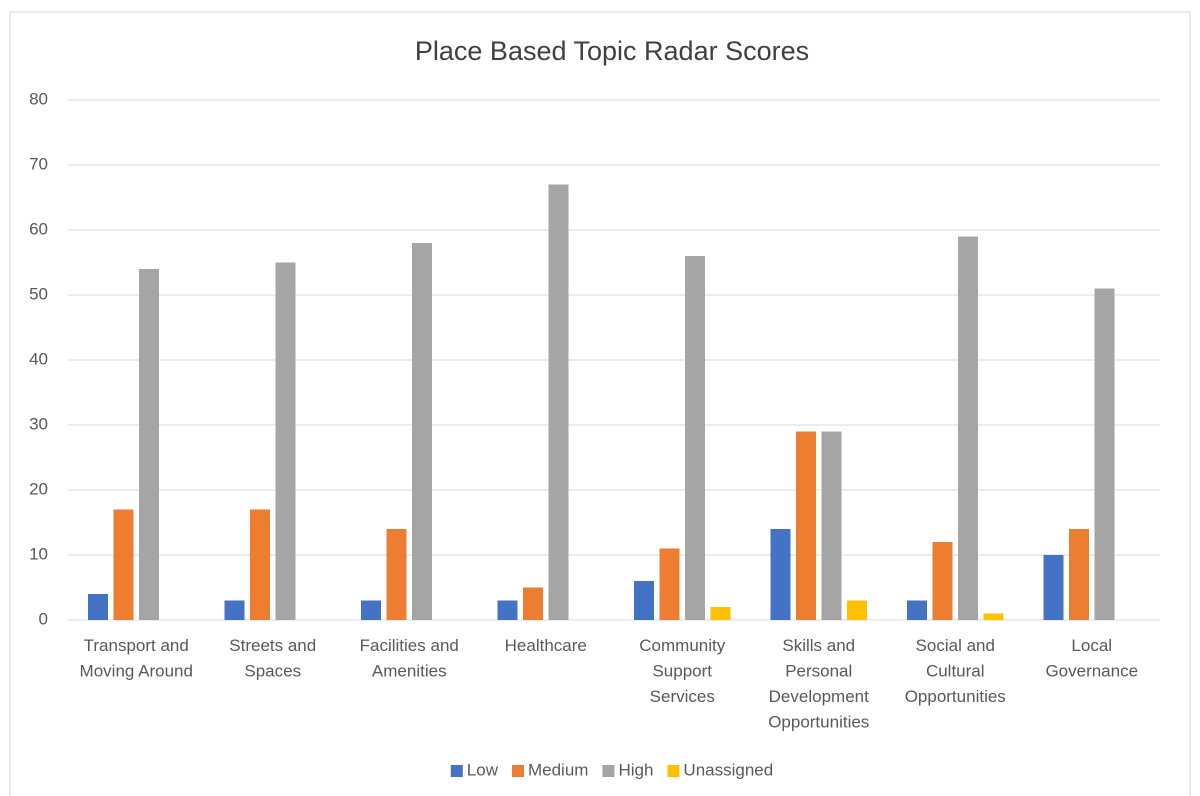 The height and width of the screenshot is (796, 1200). I want to click on x-tick-label: Transport and Moving Around, so click(136, 658).